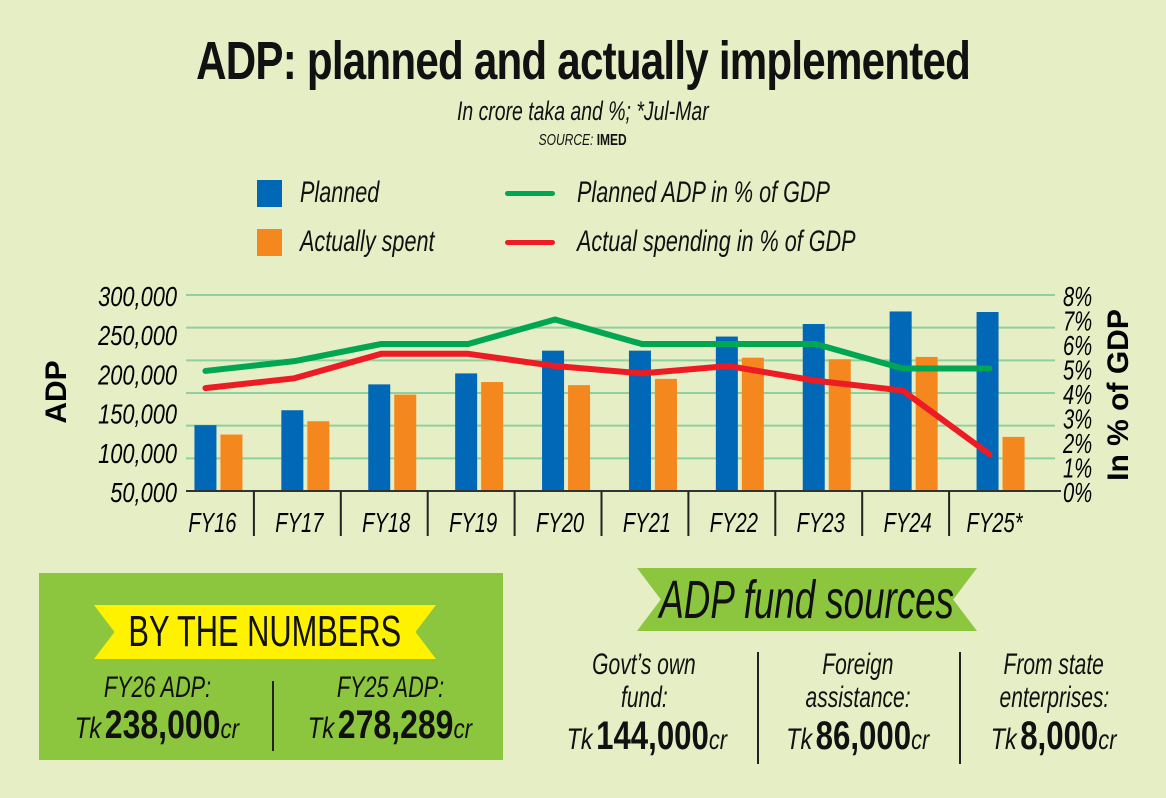 The image size is (1166, 798). I want to click on legend-swatch-planned, so click(269, 193).